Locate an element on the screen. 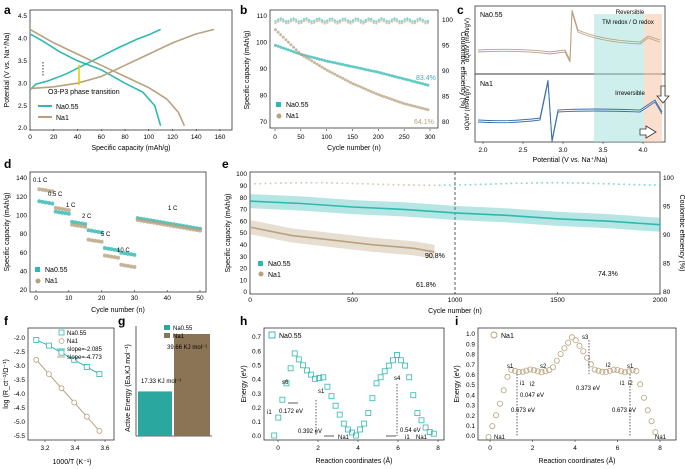 This screenshot has width=685, height=469. legend-swatch-na055 is located at coordinates (260, 263).